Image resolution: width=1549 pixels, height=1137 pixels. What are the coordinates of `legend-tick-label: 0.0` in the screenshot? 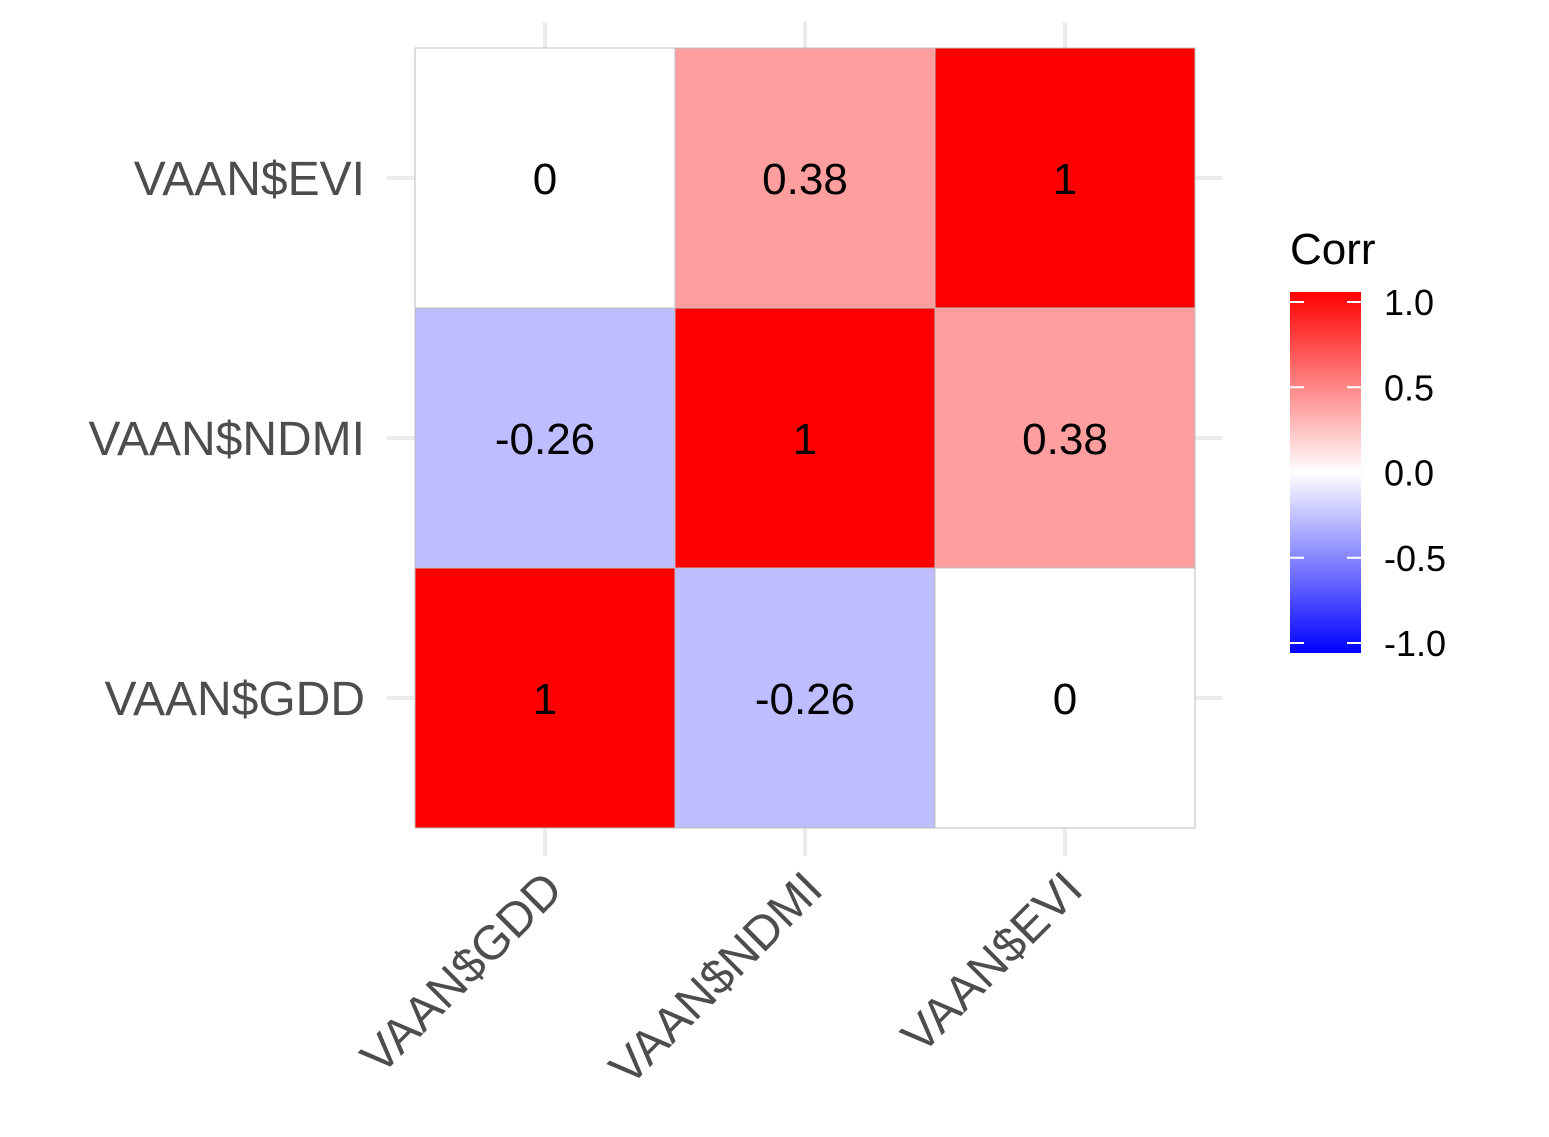 It's located at (1409, 473).